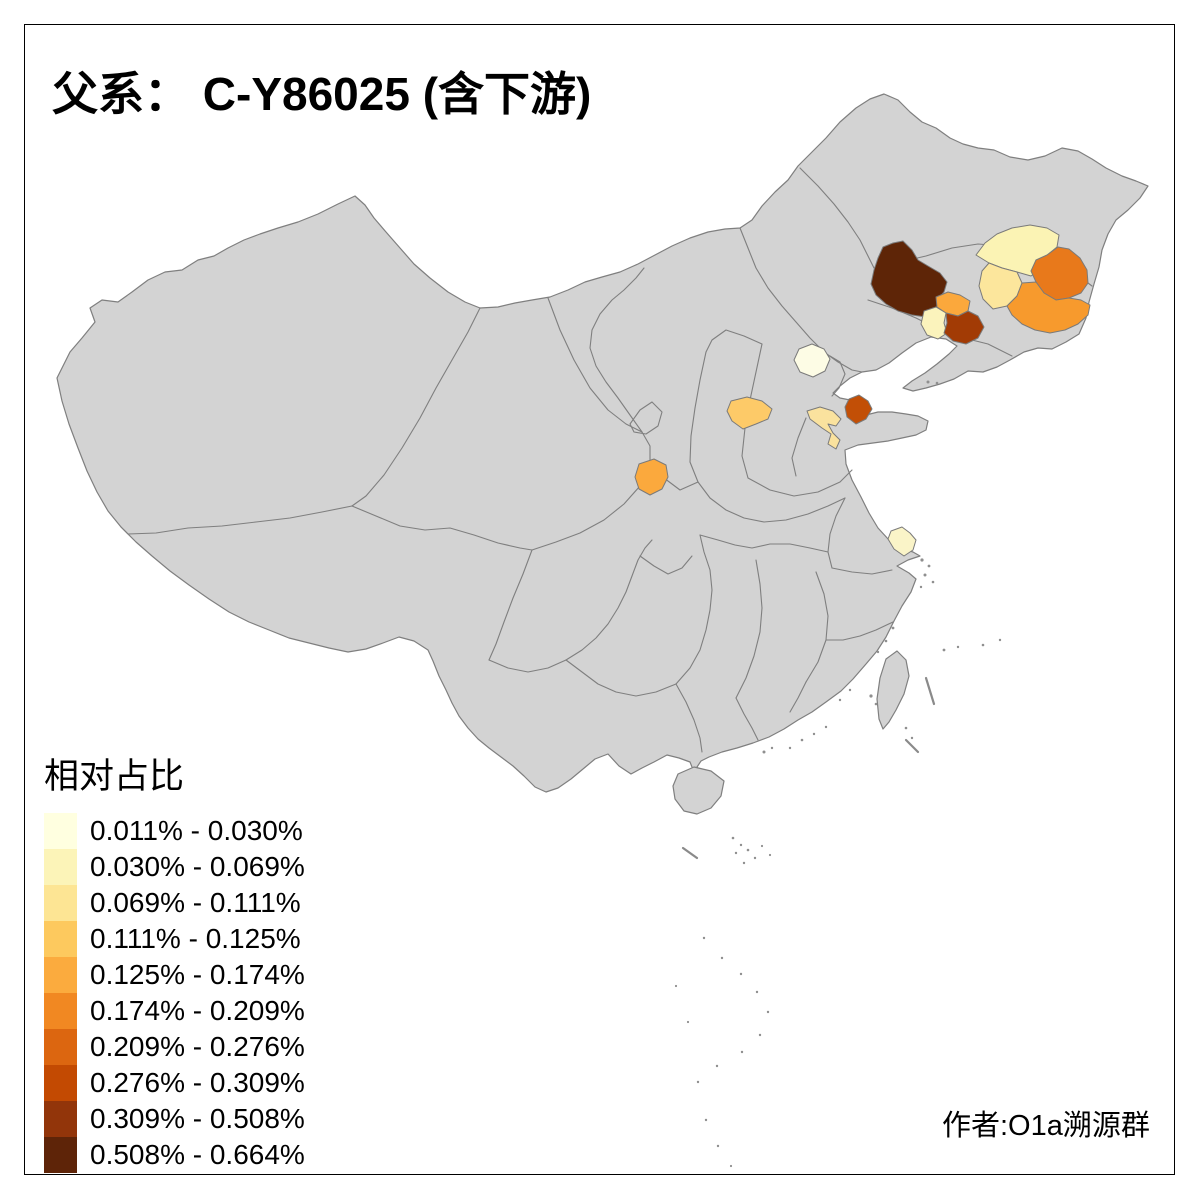  I want to click on legend-row: 0.174% - 0.209%, so click(209, 1011).